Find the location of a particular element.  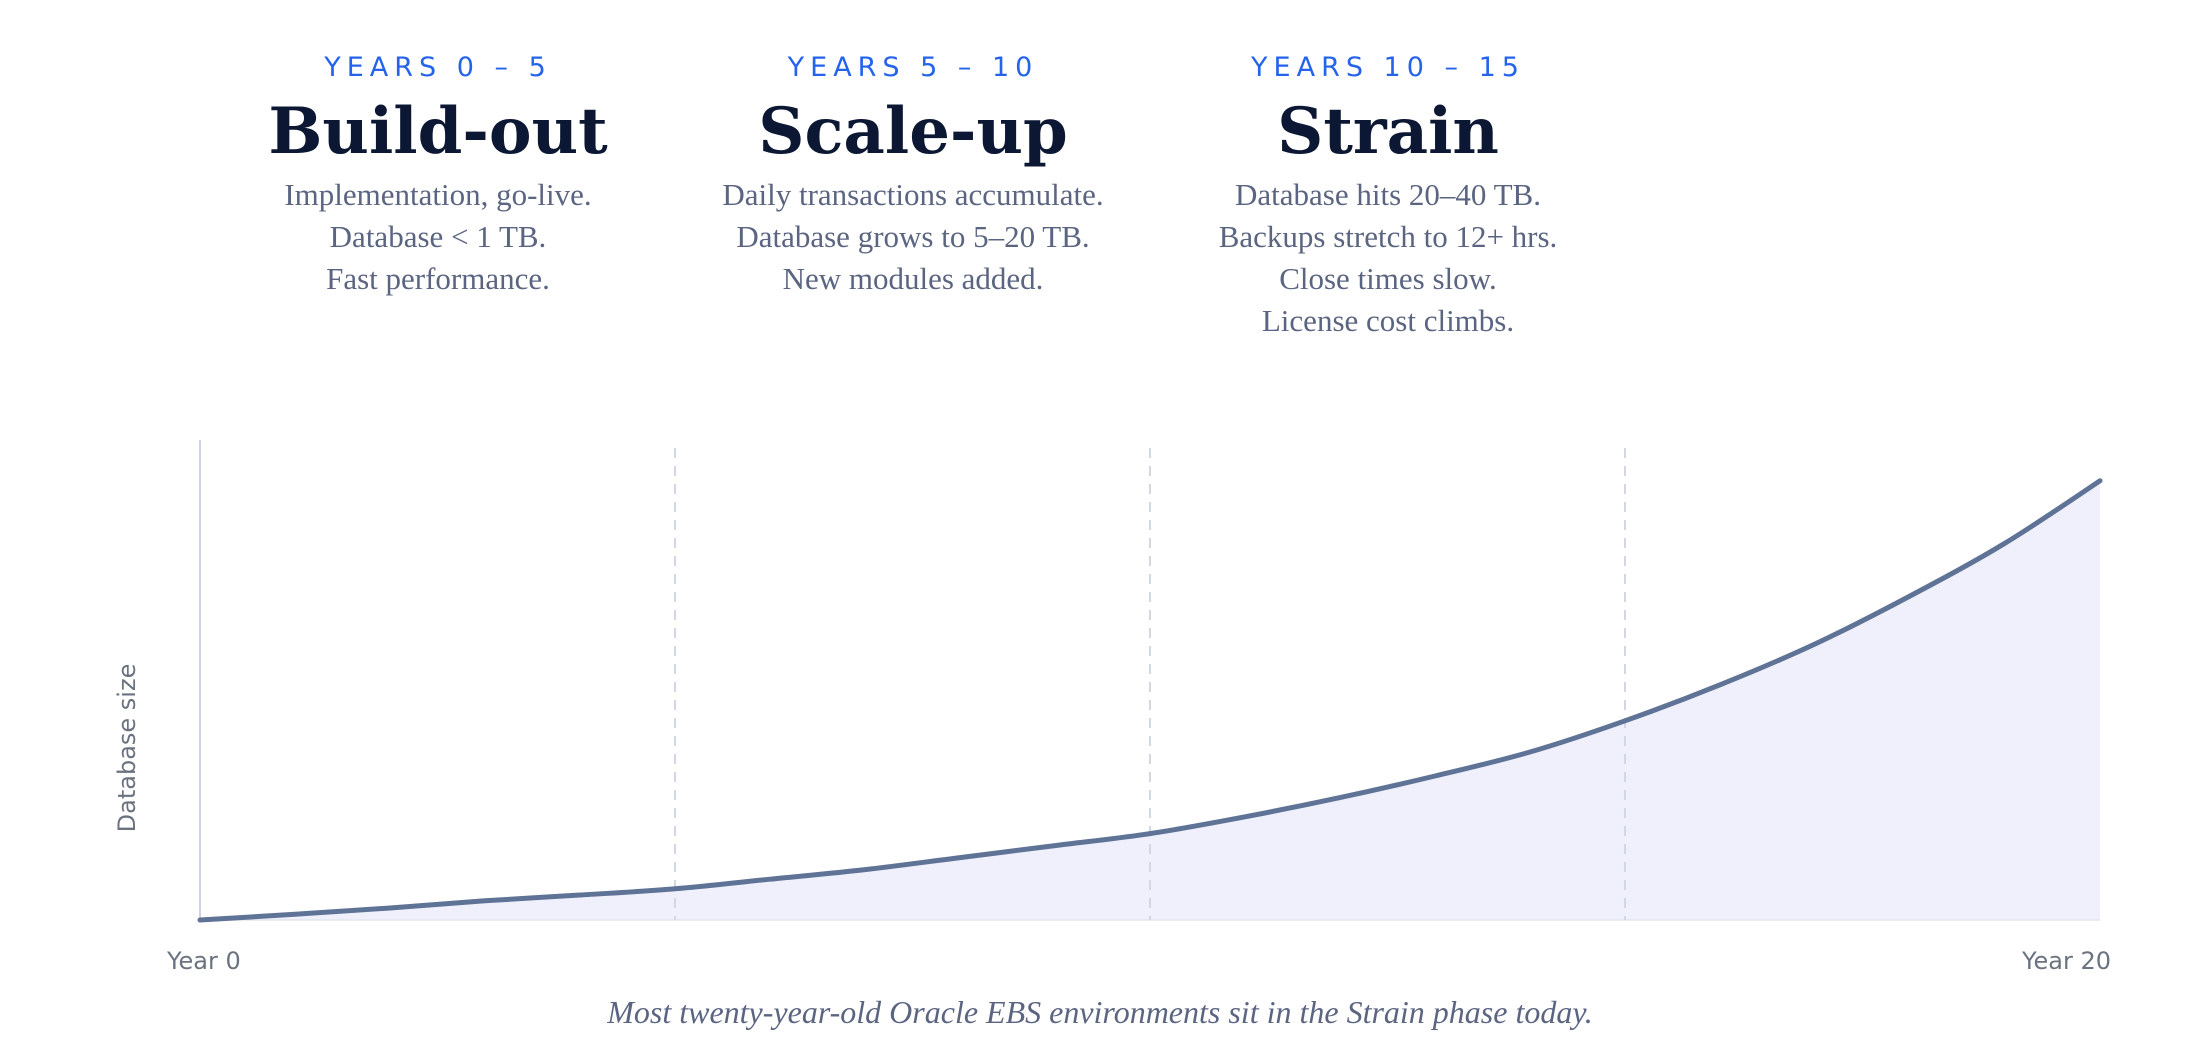

phase-description-line: Close times slow. is located at coordinates (1388, 278).